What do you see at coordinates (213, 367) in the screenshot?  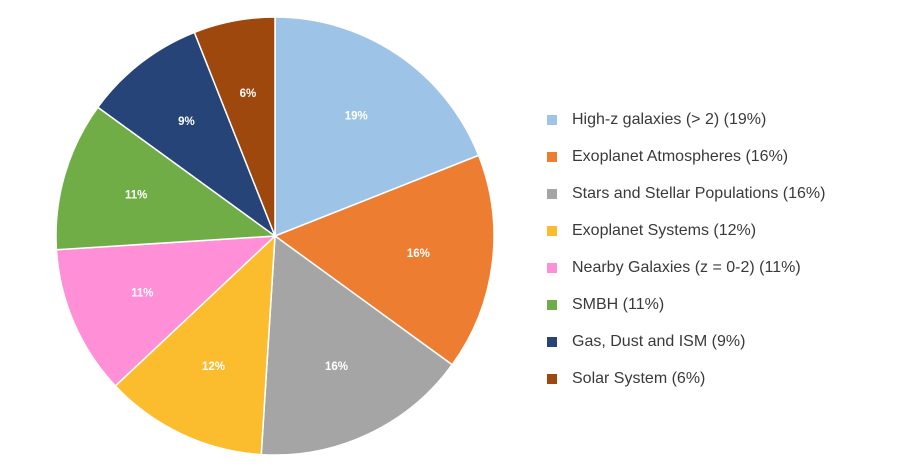 I see `slice-label-3: 12%` at bounding box center [213, 367].